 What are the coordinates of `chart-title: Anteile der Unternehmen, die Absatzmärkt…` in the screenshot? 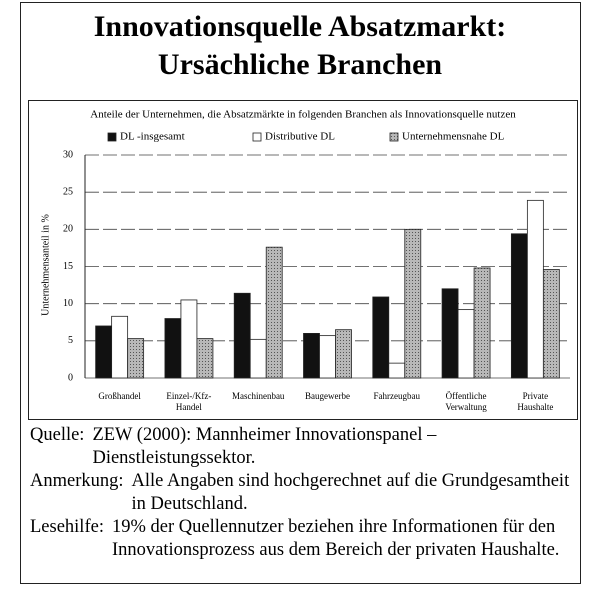 It's located at (303, 115).